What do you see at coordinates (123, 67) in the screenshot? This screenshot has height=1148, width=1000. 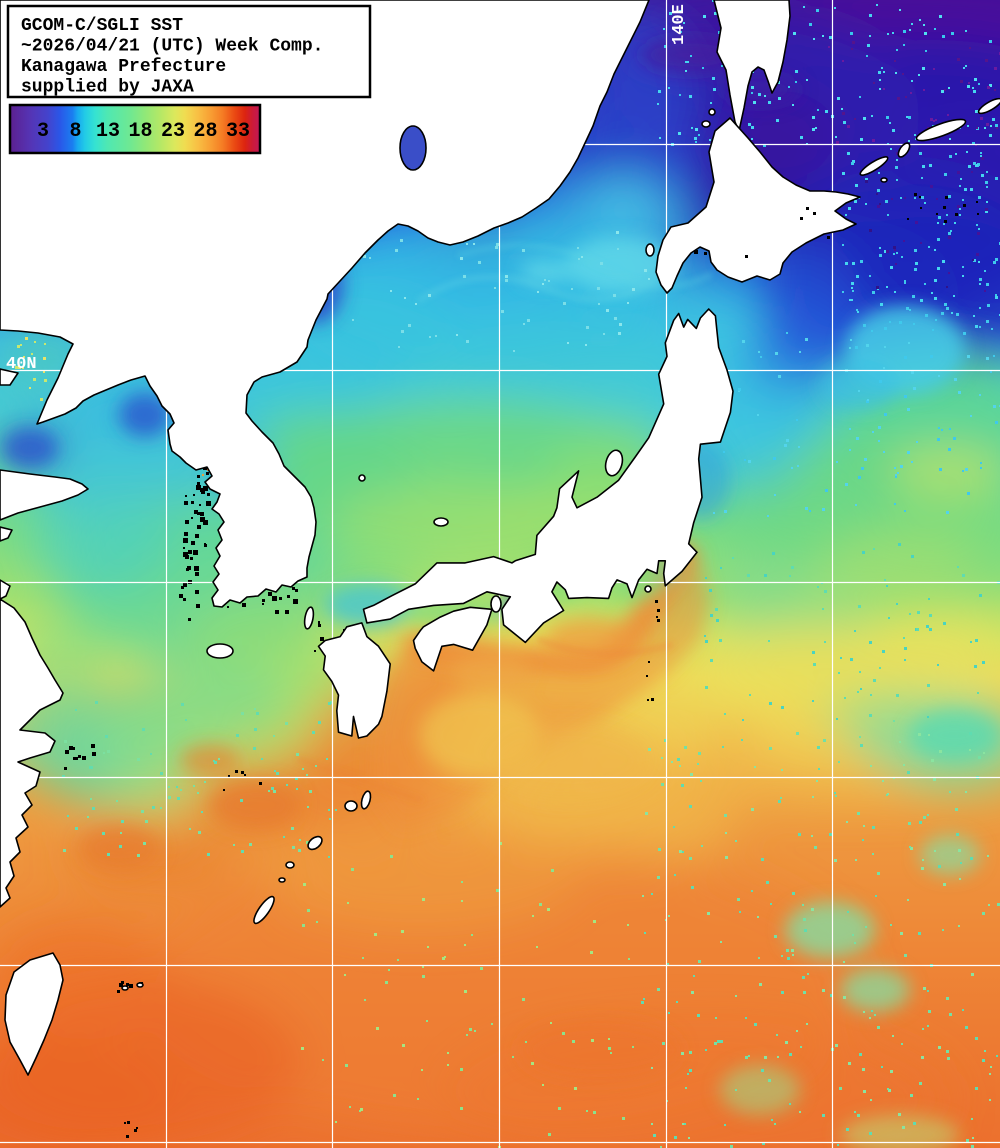 I see `svg-text: Kanagawa Prefecture` at bounding box center [123, 67].